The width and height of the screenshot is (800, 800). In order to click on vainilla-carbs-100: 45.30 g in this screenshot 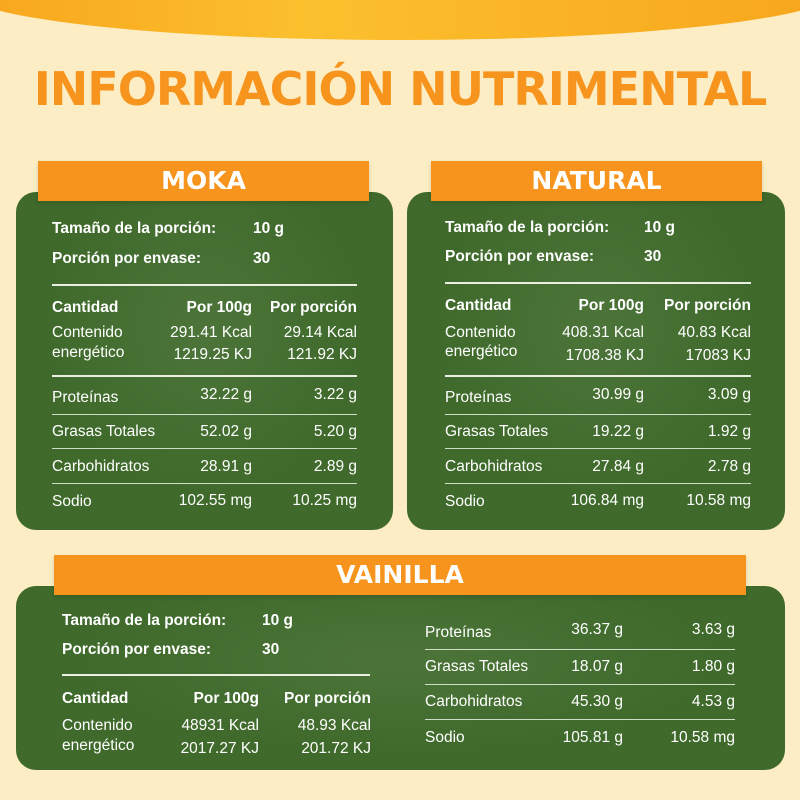, I will do `click(597, 701)`.